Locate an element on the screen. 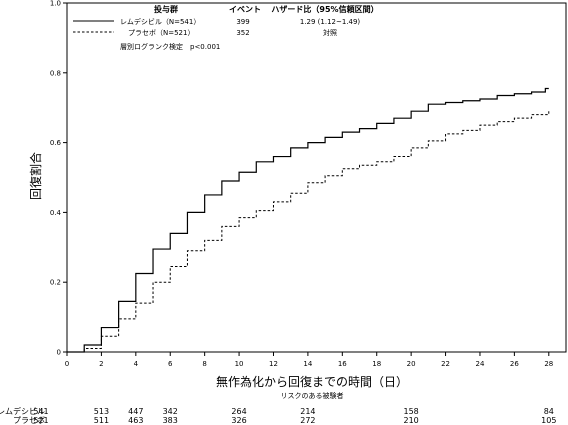  risk-value: 463 is located at coordinates (135, 420).